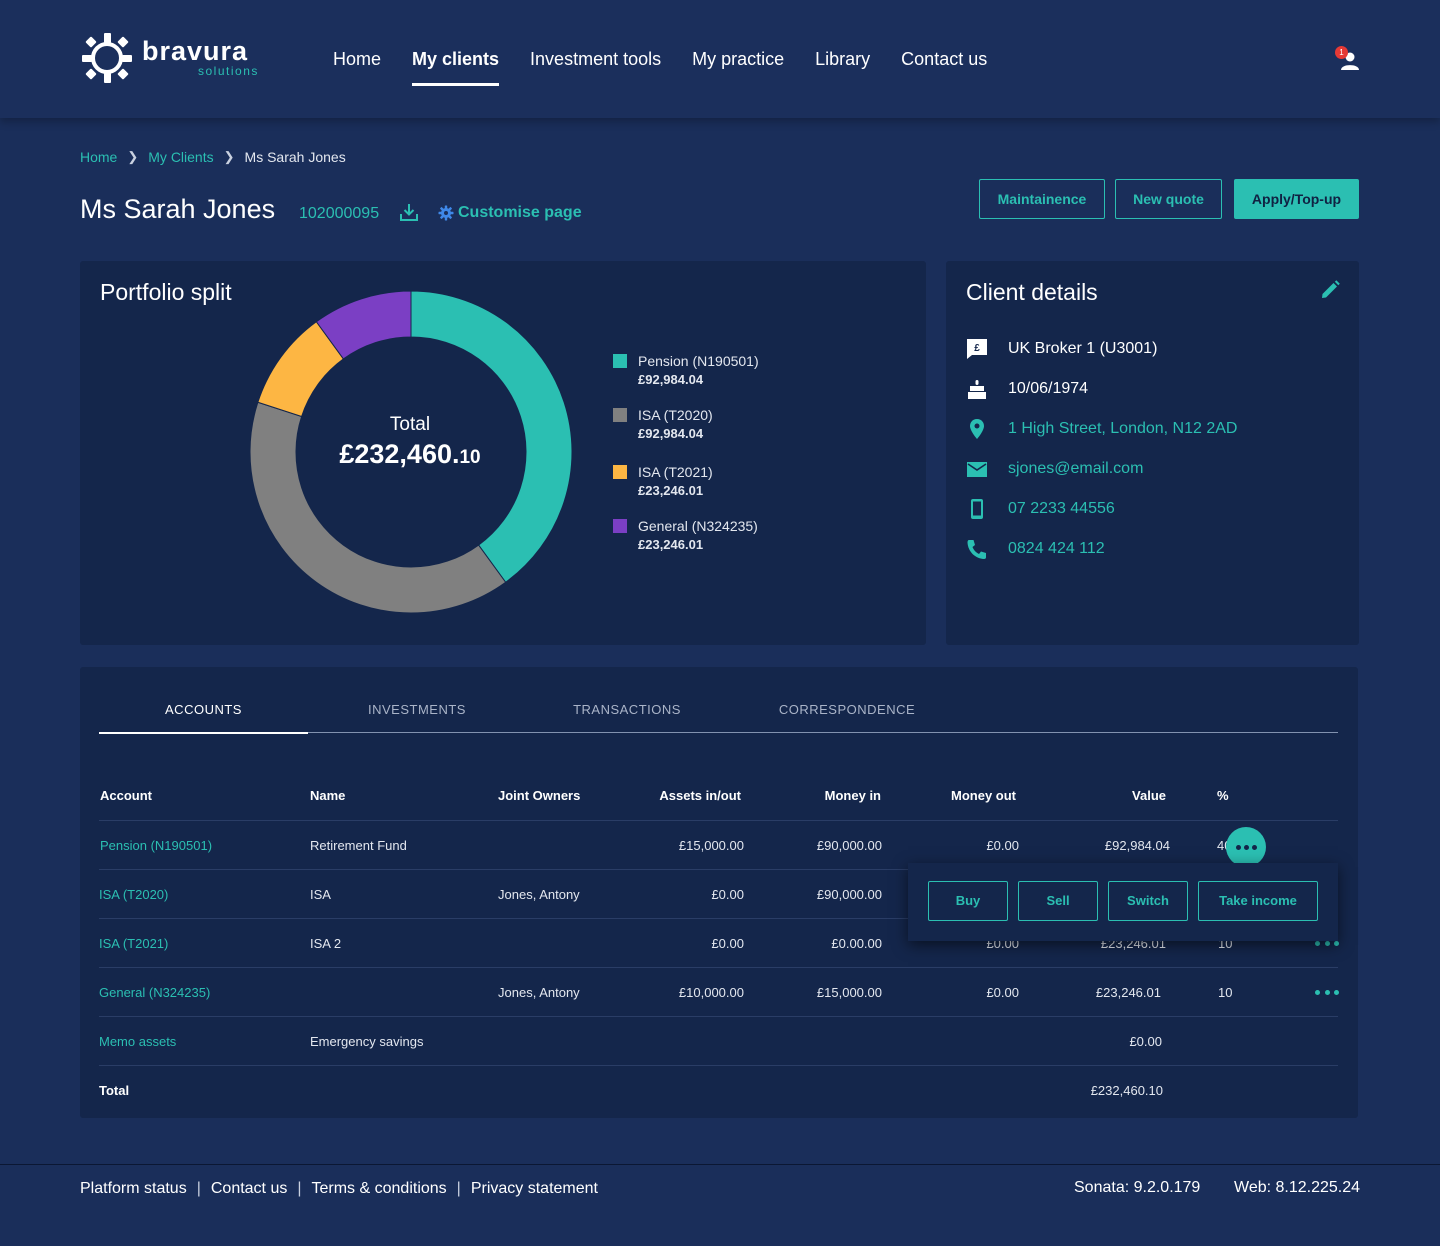 This screenshot has height=1246, width=1440. Describe the element at coordinates (977, 469) in the screenshot. I see `email-icon` at that location.